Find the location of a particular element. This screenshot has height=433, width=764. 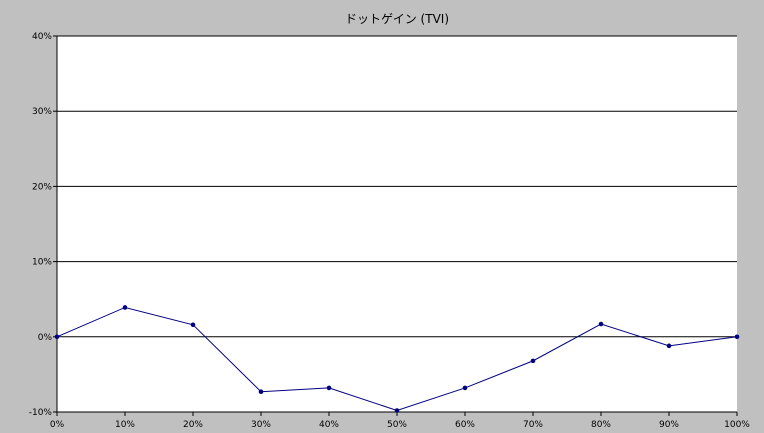

x-axis-tick-label: 60% is located at coordinates (465, 425).